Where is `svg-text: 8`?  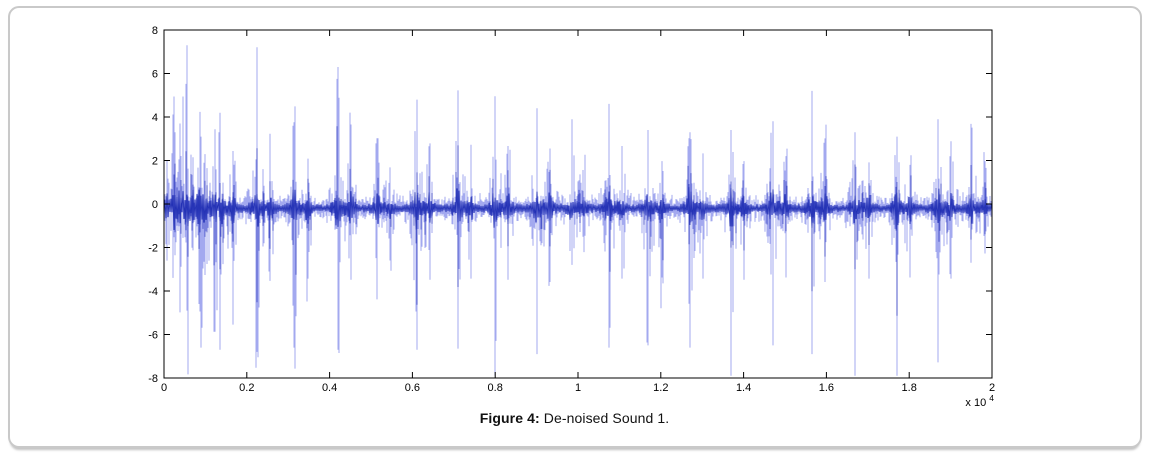 svg-text: 8 is located at coordinates (155, 31).